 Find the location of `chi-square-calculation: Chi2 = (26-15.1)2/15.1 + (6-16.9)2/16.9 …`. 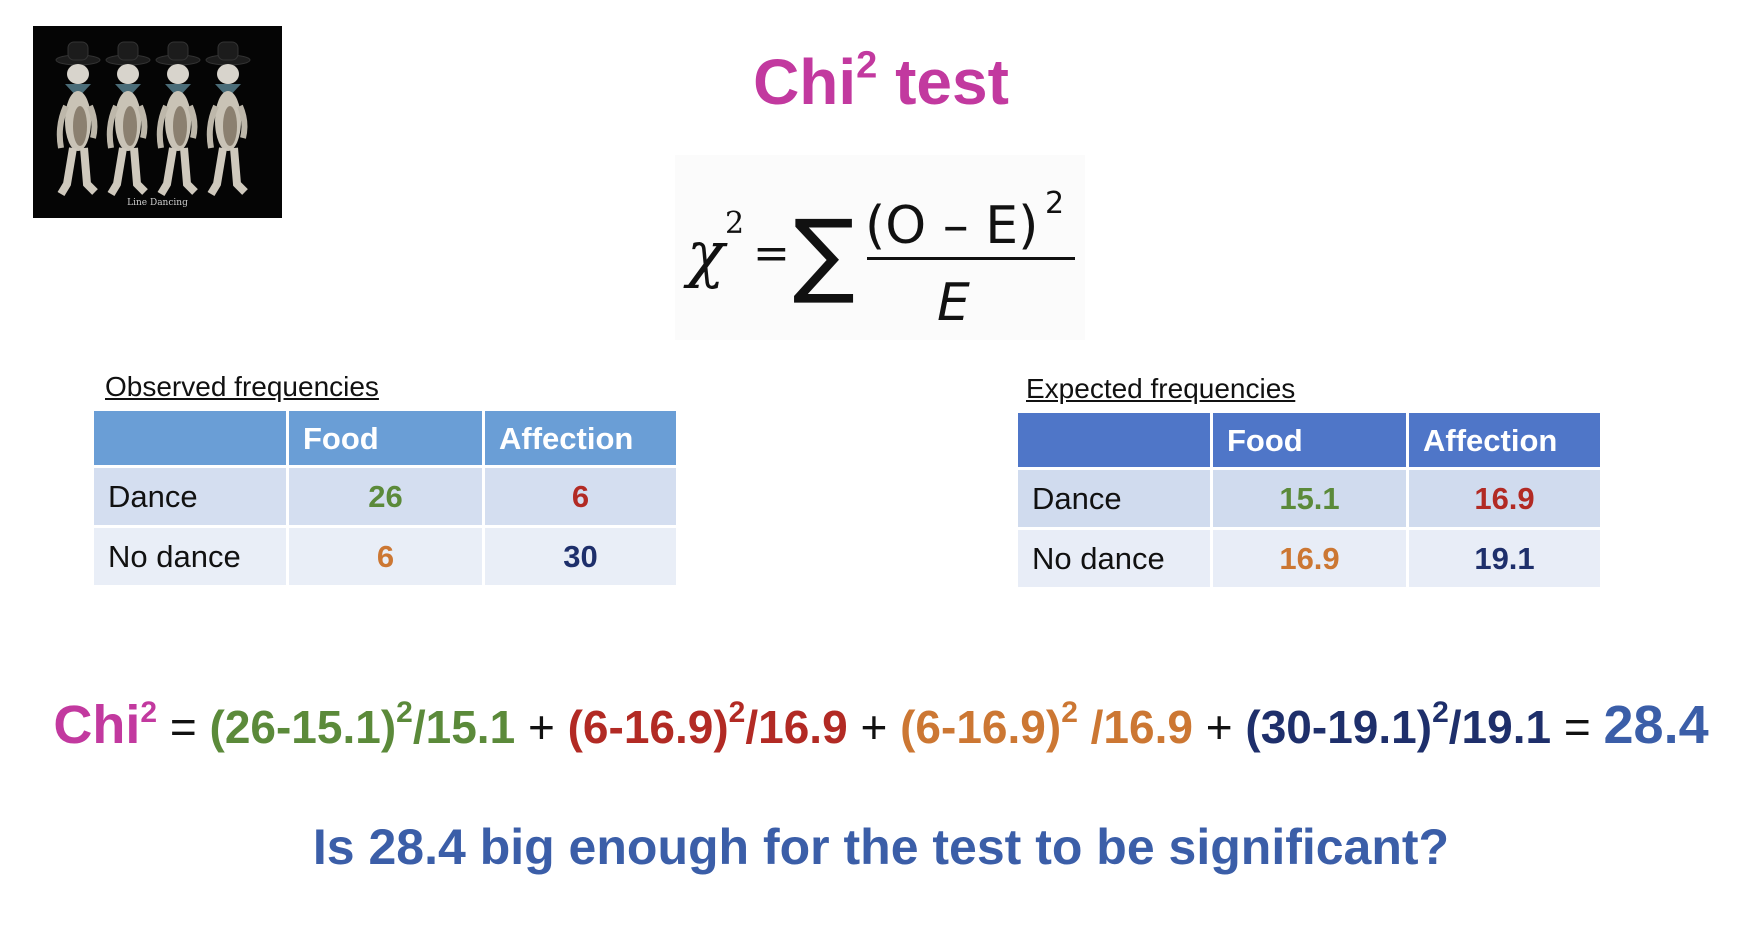

chi-square-calculation: Chi2 = (26-15.1)2/15.1 + (6-16.9)2/16.9 … is located at coordinates (881, 726).